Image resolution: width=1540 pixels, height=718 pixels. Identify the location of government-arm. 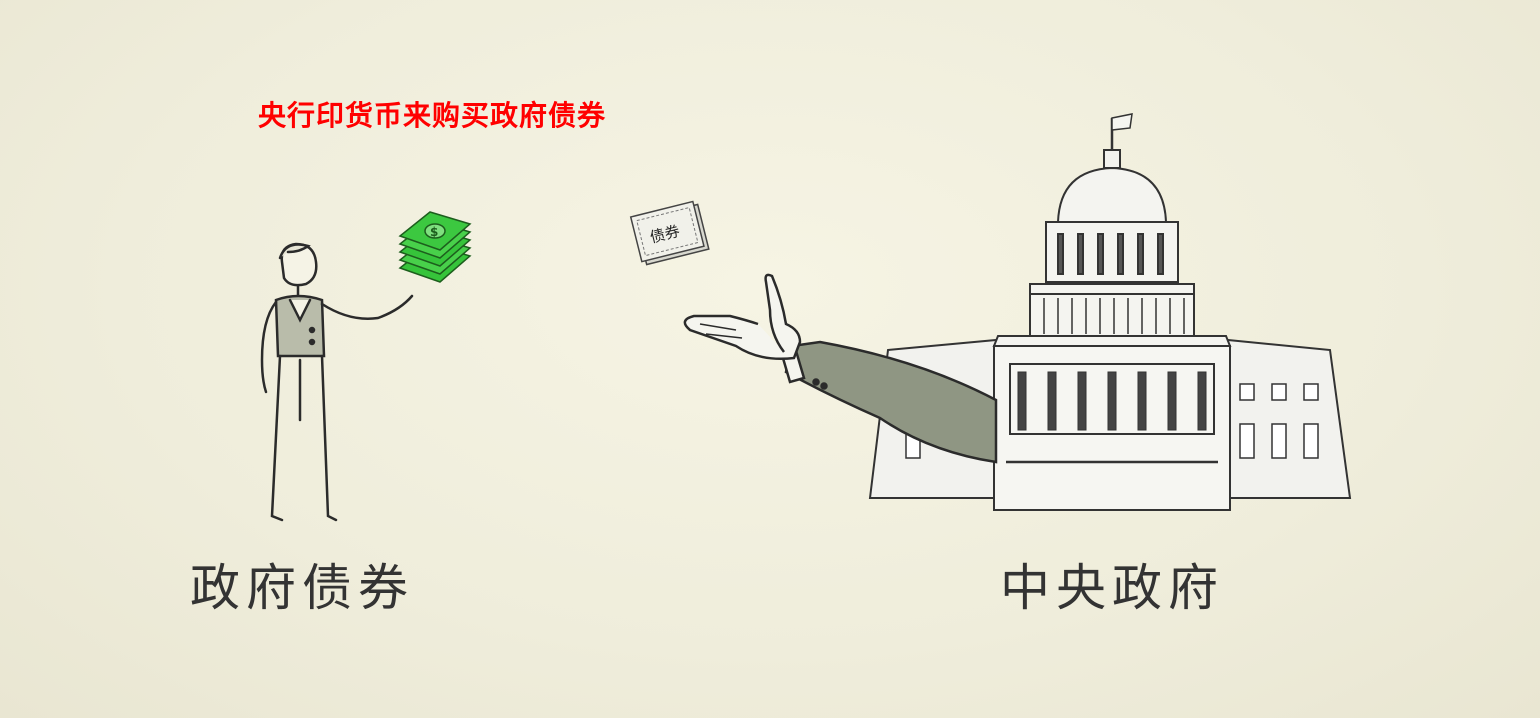
(840, 368).